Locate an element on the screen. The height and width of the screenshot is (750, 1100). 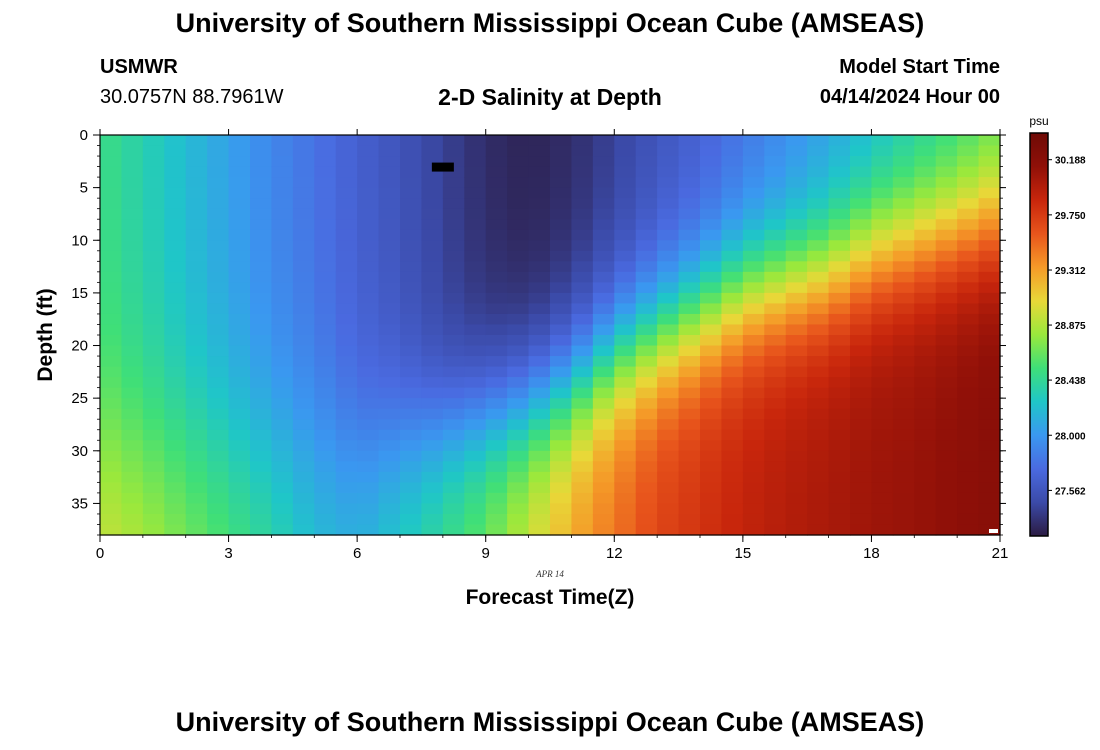
x-tick-label: 9 is located at coordinates (486, 553).